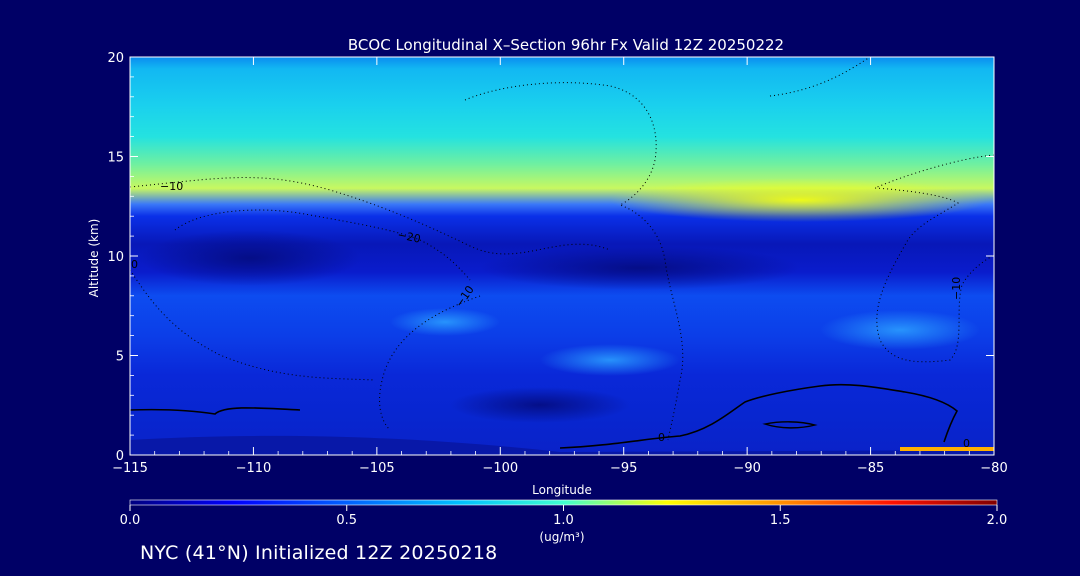 The height and width of the screenshot is (576, 1080). I want to click on colorbar-tick-label: 0.5, so click(346, 520).